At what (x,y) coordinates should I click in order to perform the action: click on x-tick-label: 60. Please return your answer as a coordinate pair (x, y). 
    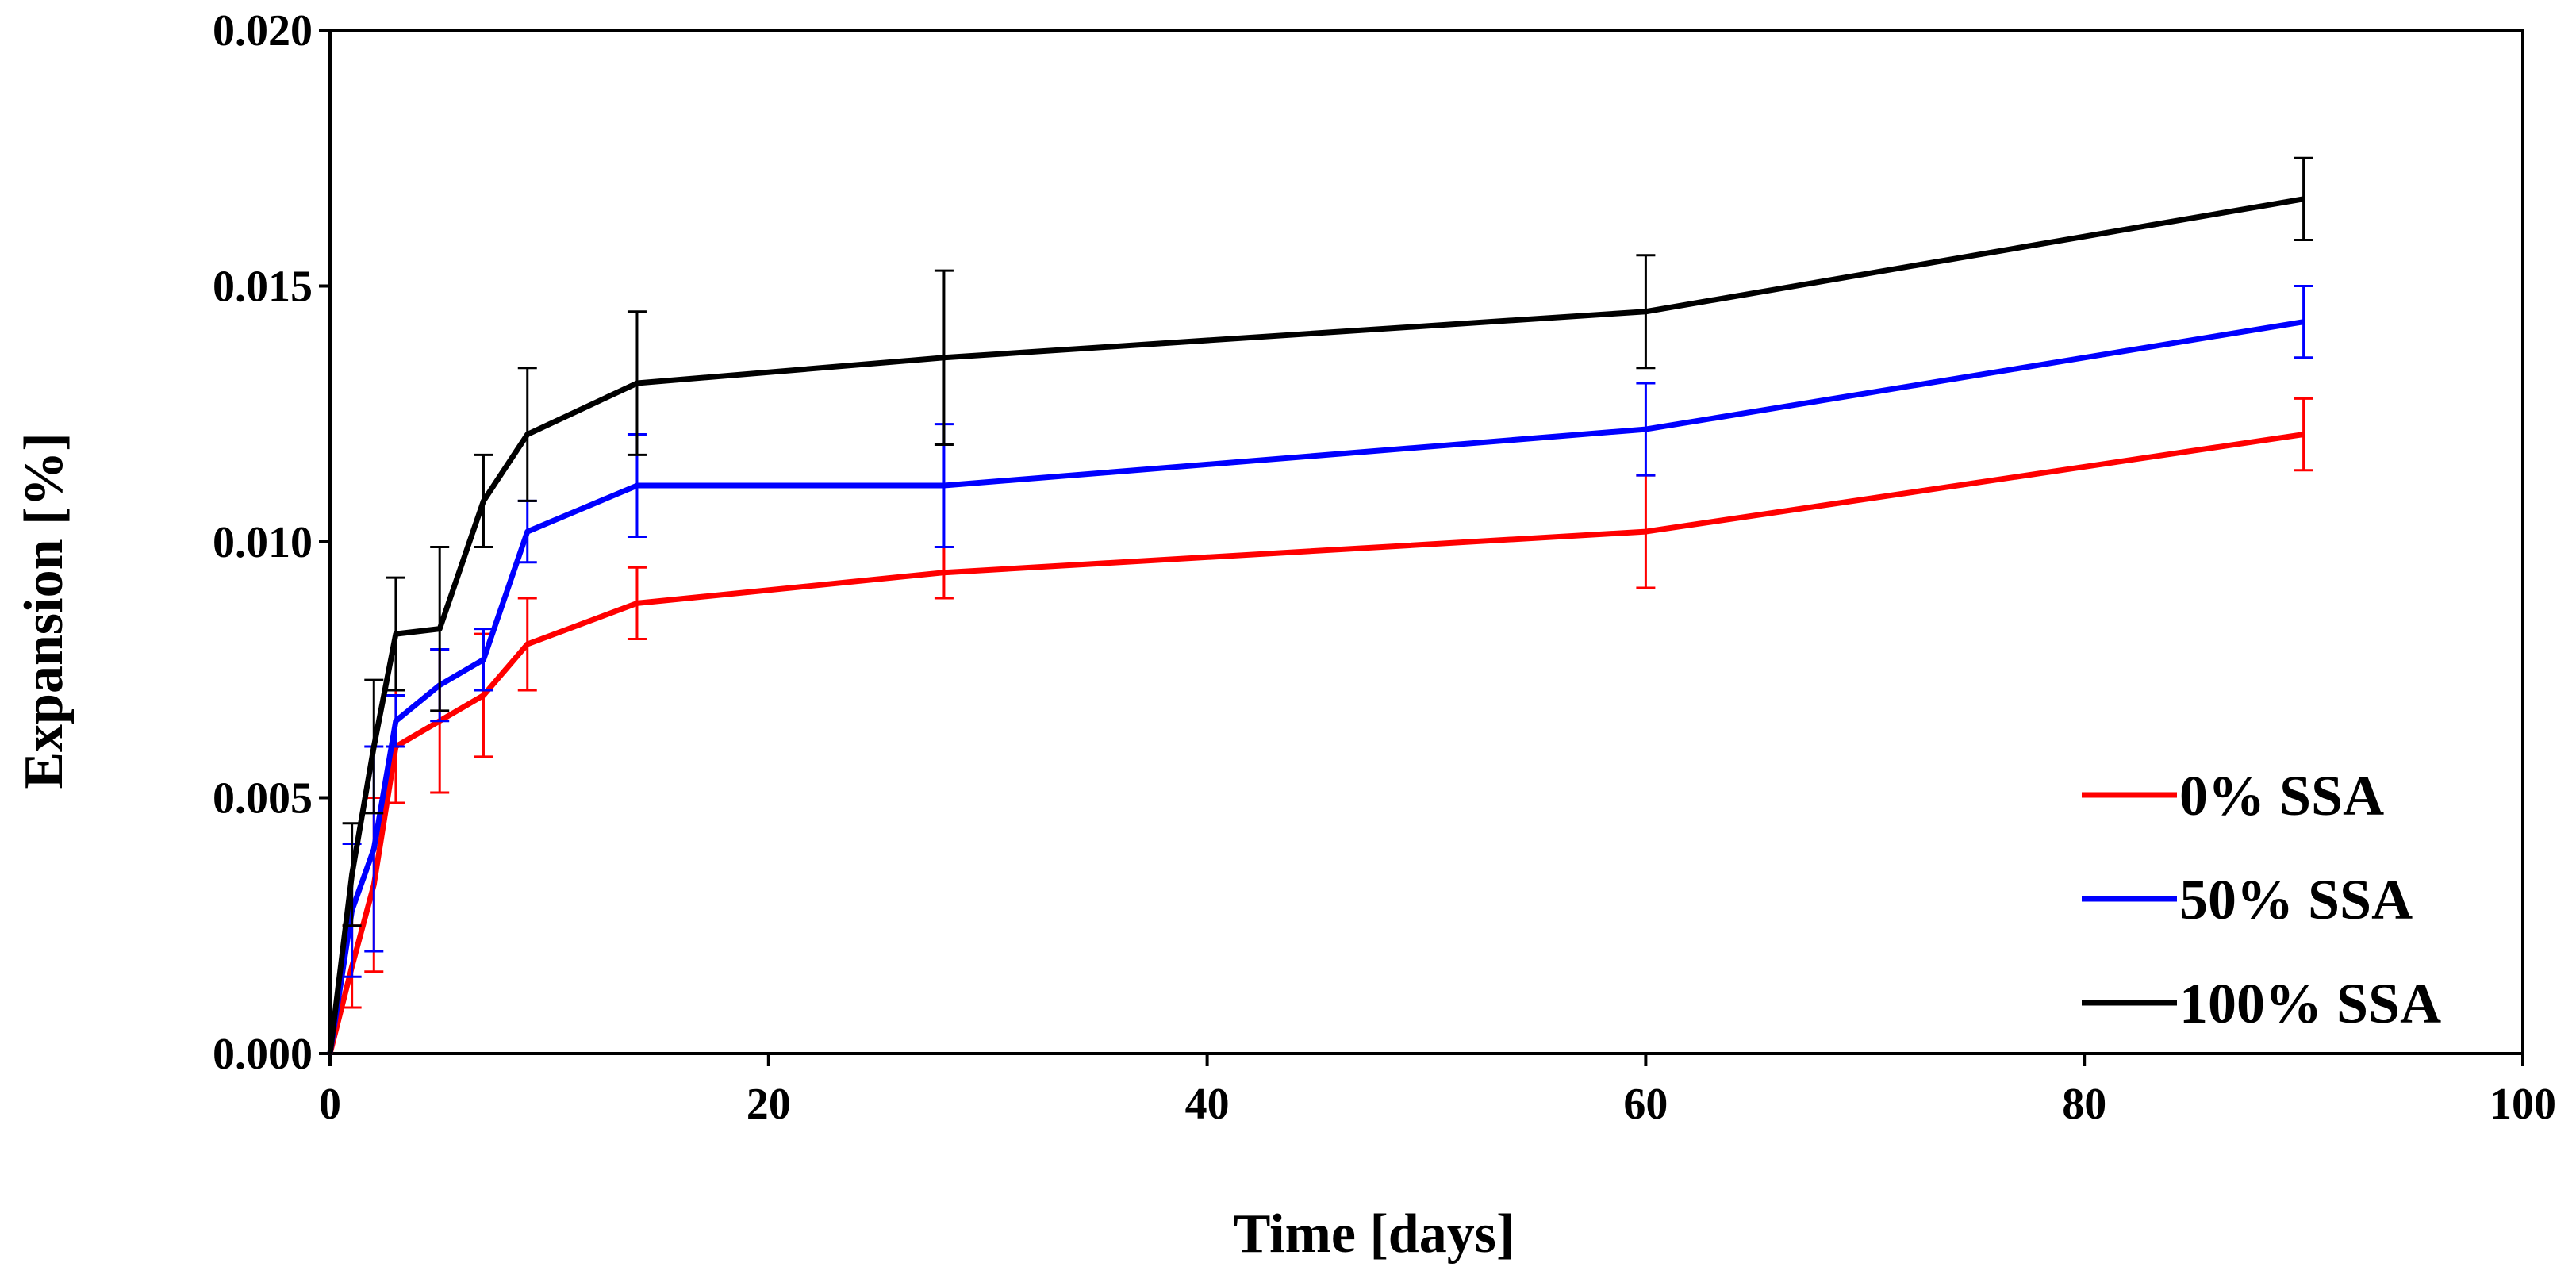
    Looking at the image, I should click on (1645, 1104).